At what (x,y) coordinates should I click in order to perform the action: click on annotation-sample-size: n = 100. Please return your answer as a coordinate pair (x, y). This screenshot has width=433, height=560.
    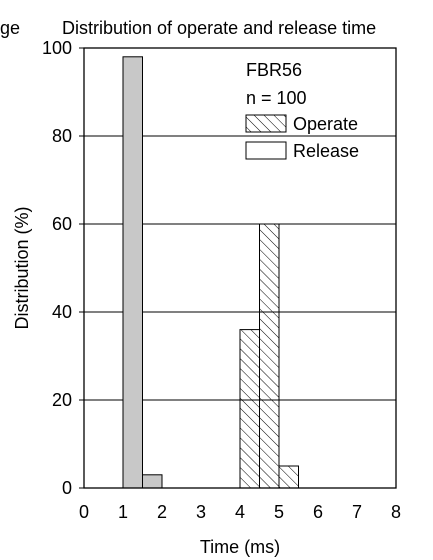
    Looking at the image, I should click on (276, 98).